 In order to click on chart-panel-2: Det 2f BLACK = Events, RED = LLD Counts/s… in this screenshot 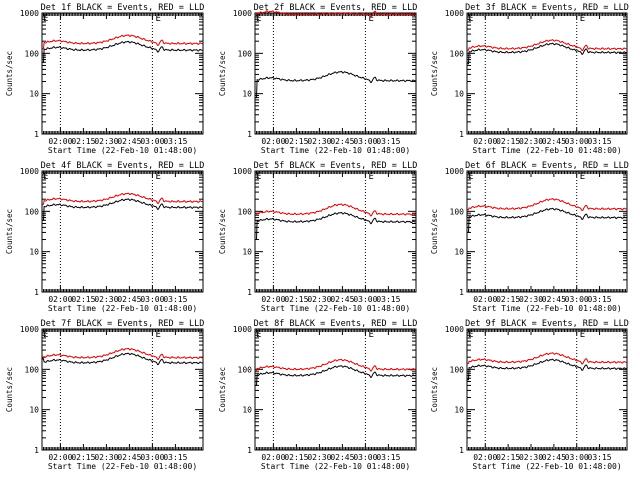, I will do `click(317, 79)`.